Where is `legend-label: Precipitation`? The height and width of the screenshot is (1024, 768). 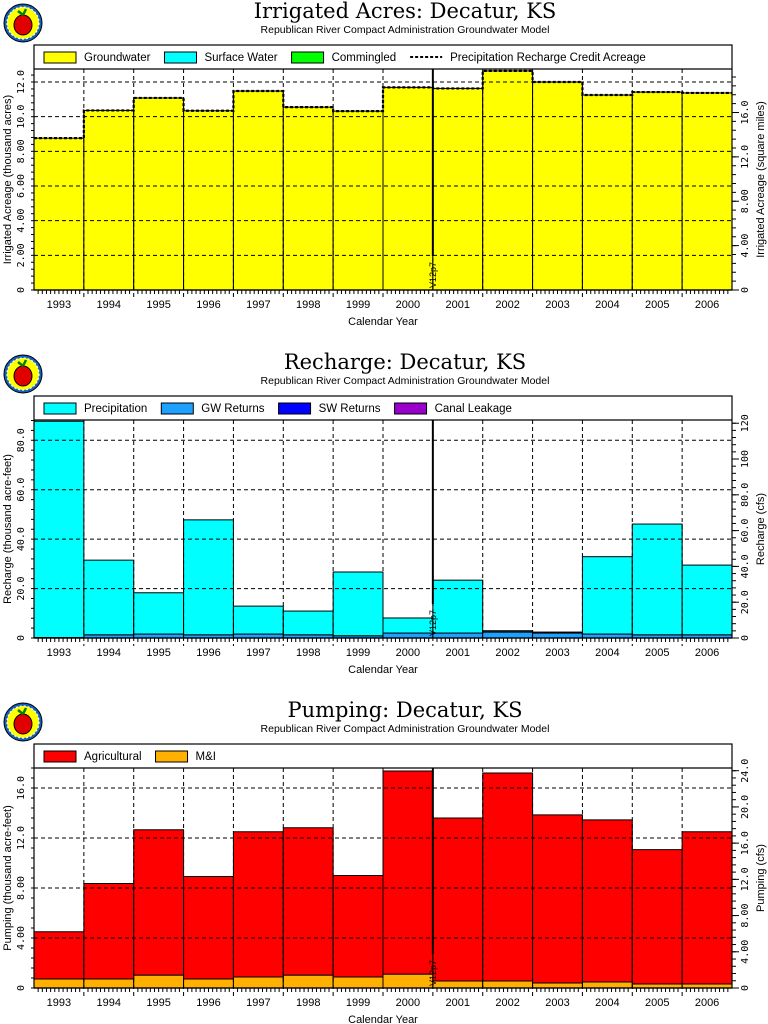 legend-label: Precipitation is located at coordinates (115, 409).